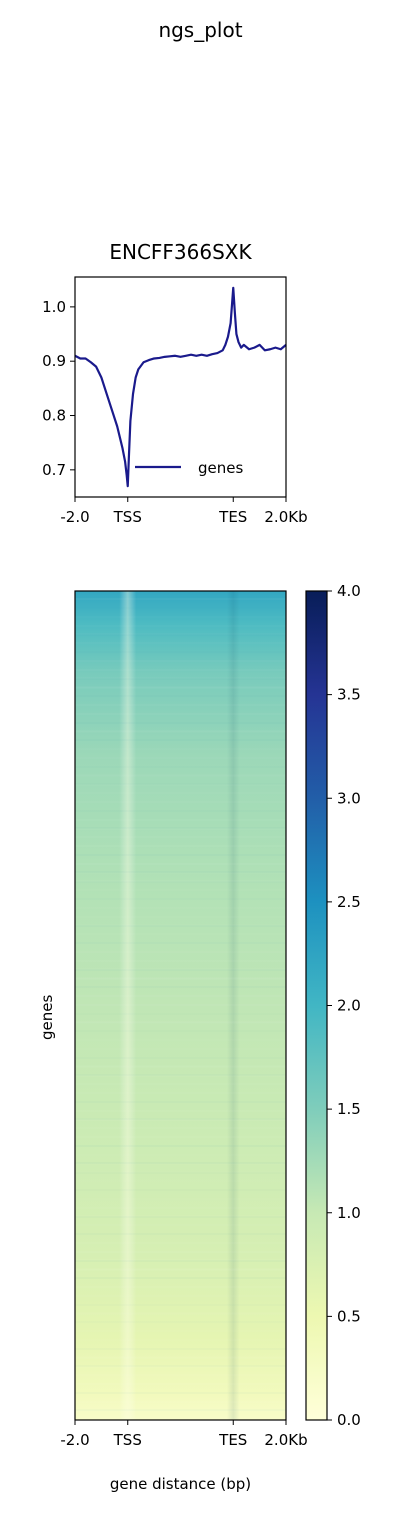 This screenshot has height=1515, width=401. What do you see at coordinates (285, 517) in the screenshot?
I see `profile-xtick-label: 2.0Kb` at bounding box center [285, 517].